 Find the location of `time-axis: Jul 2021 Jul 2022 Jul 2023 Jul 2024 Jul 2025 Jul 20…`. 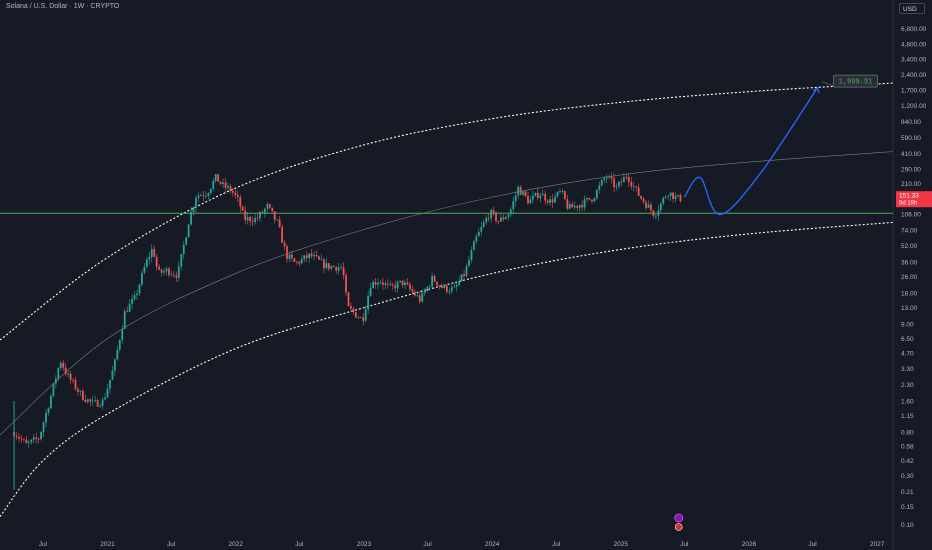

time-axis: Jul 2021 Jul 2022 Jul 2023 Jul 2024 Jul 2025 Jul 20… is located at coordinates (462, 544).